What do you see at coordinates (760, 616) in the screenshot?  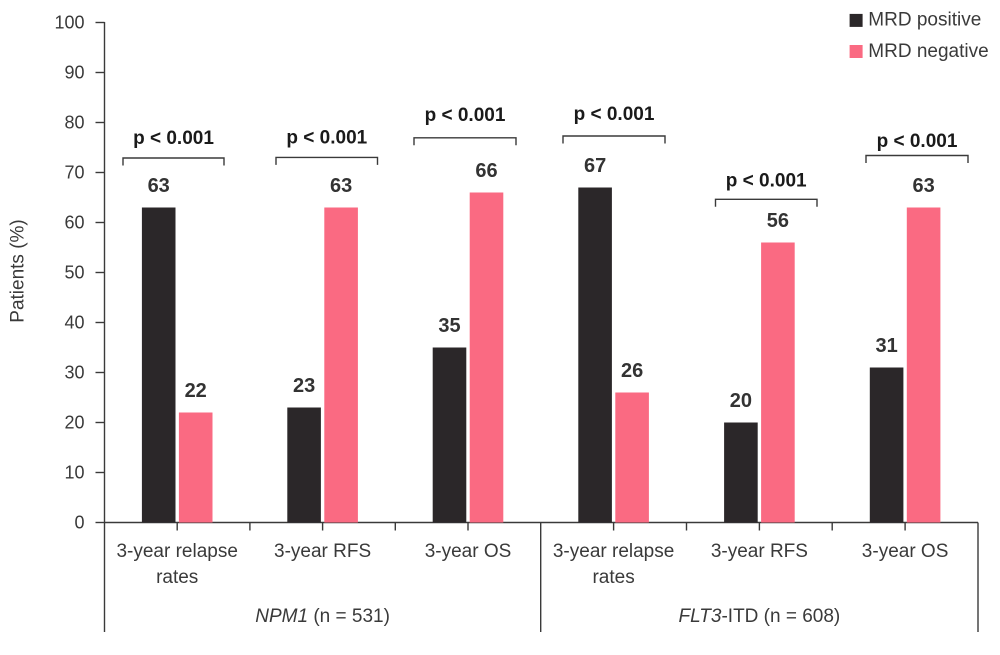 I see `svg-text: FLT3-ITD (n = 608)` at bounding box center [760, 616].